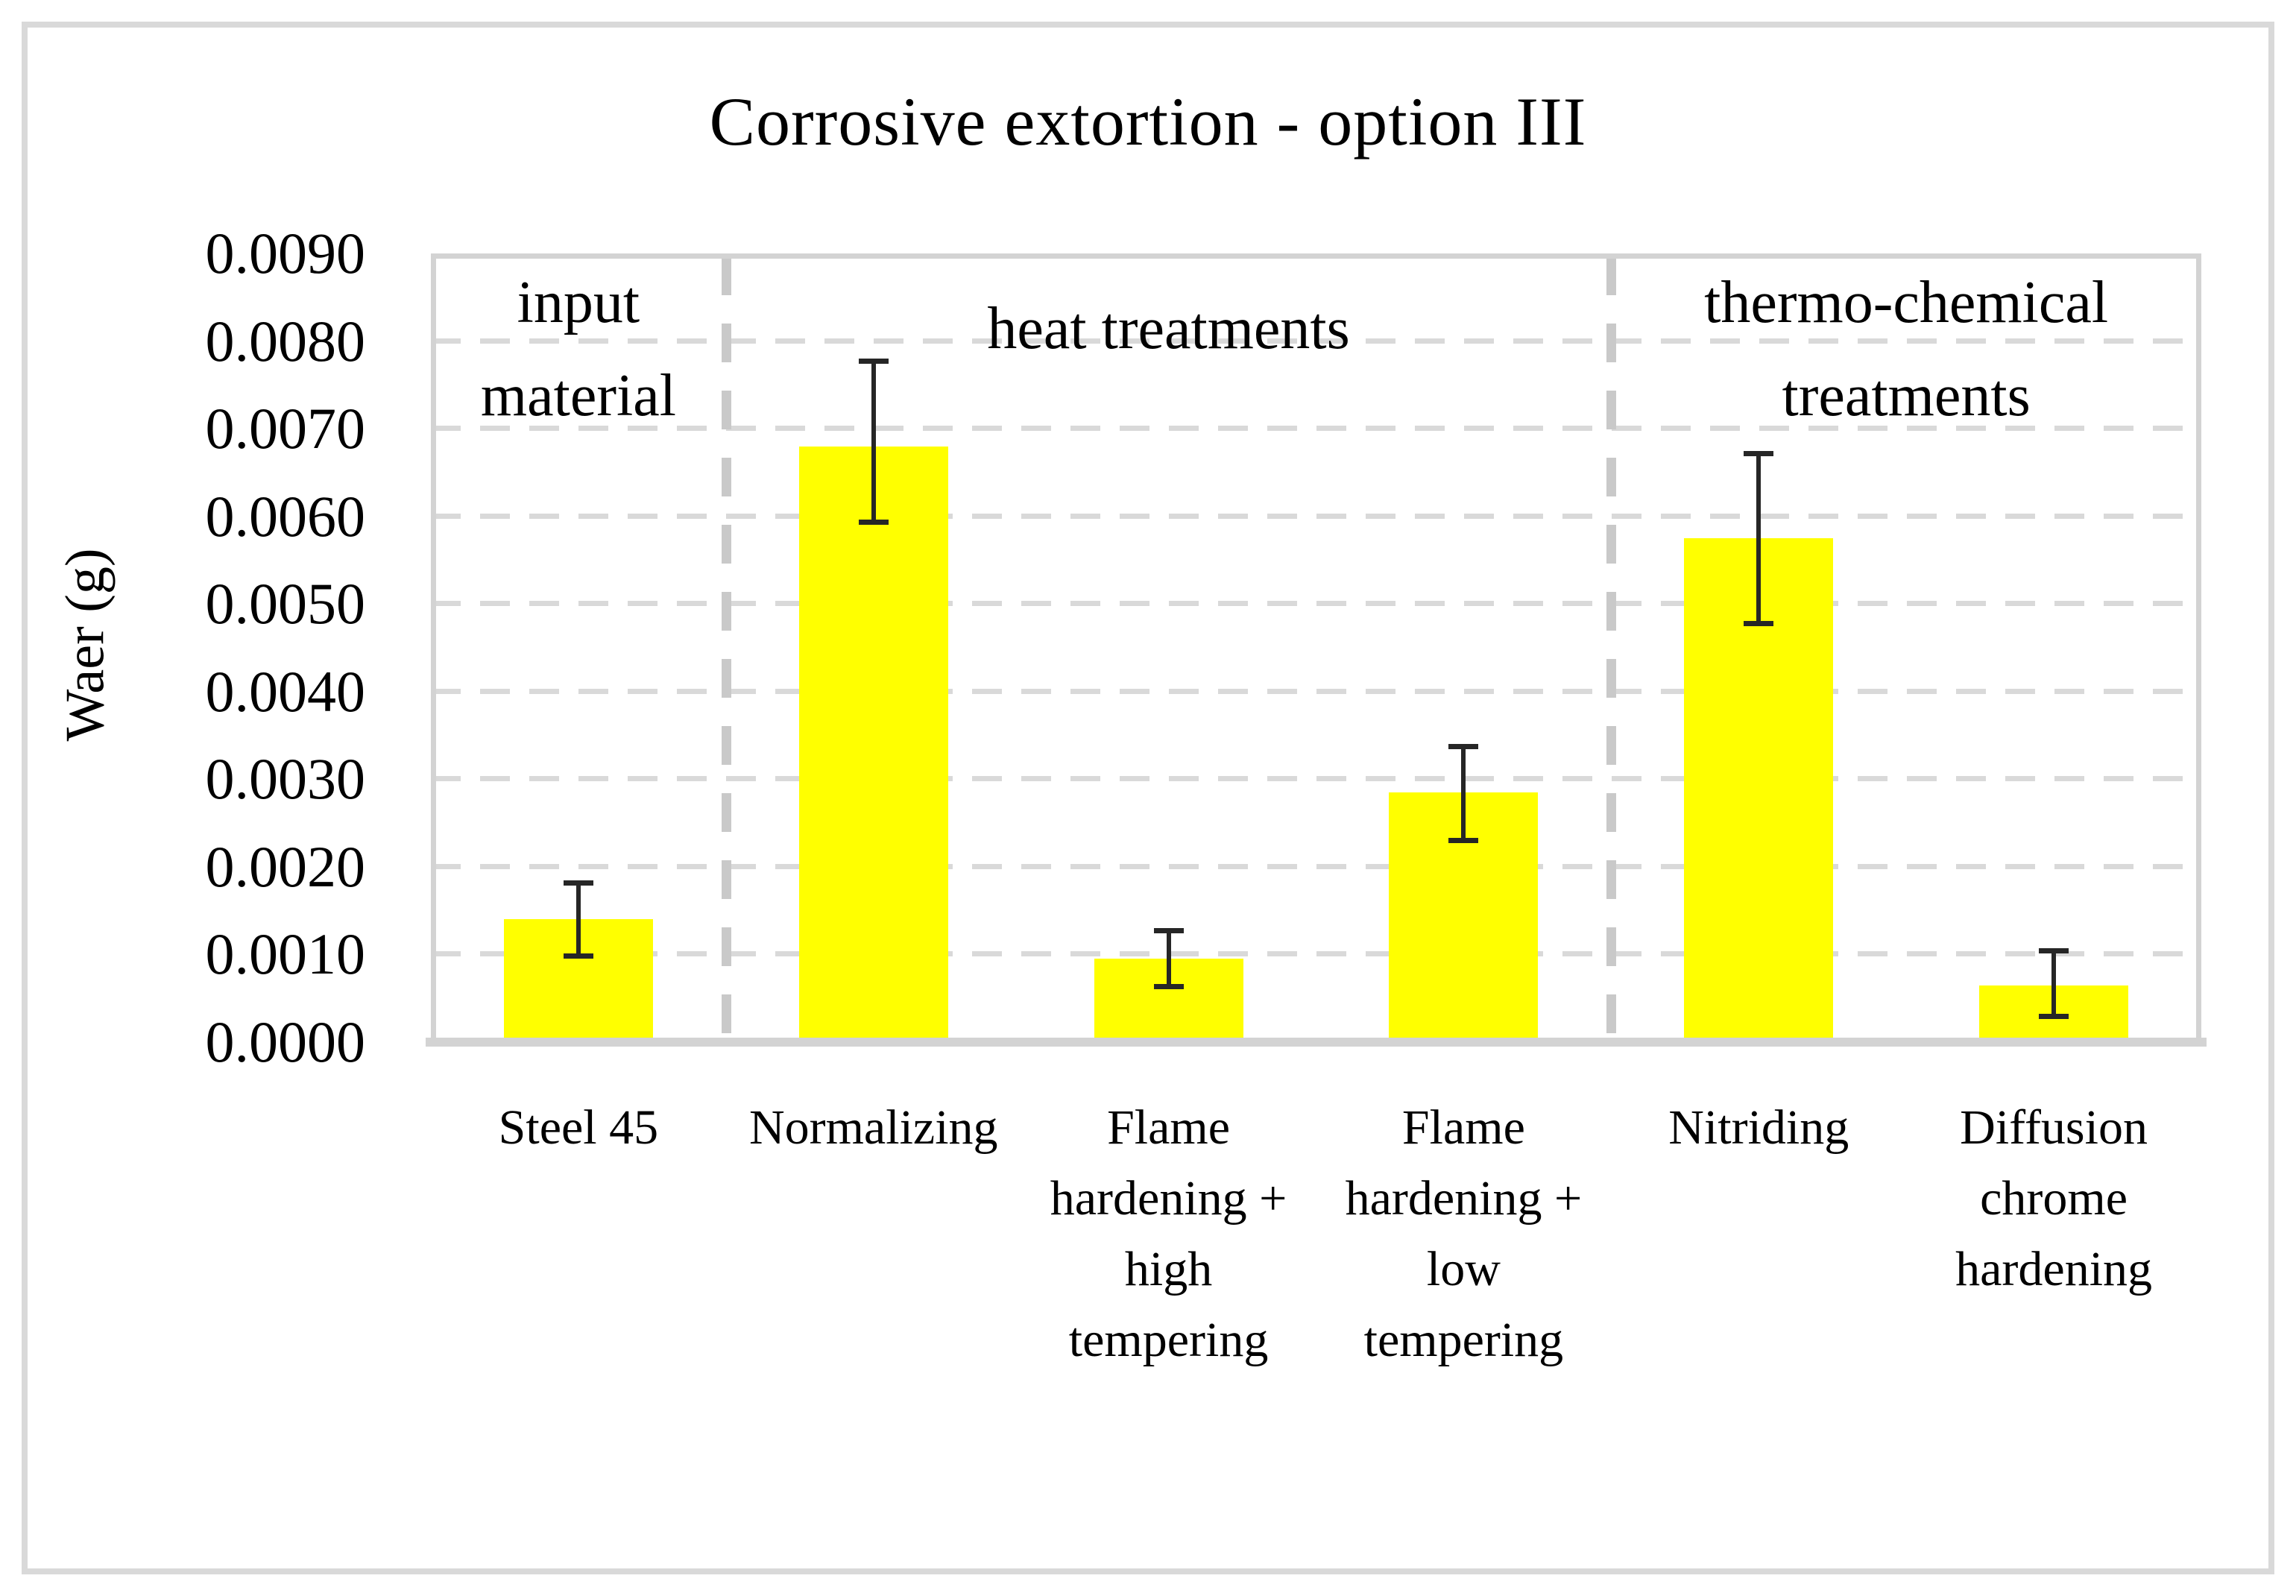  Describe the element at coordinates (285, 340) in the screenshot. I see `y-tick-label: 0.0080` at that location.